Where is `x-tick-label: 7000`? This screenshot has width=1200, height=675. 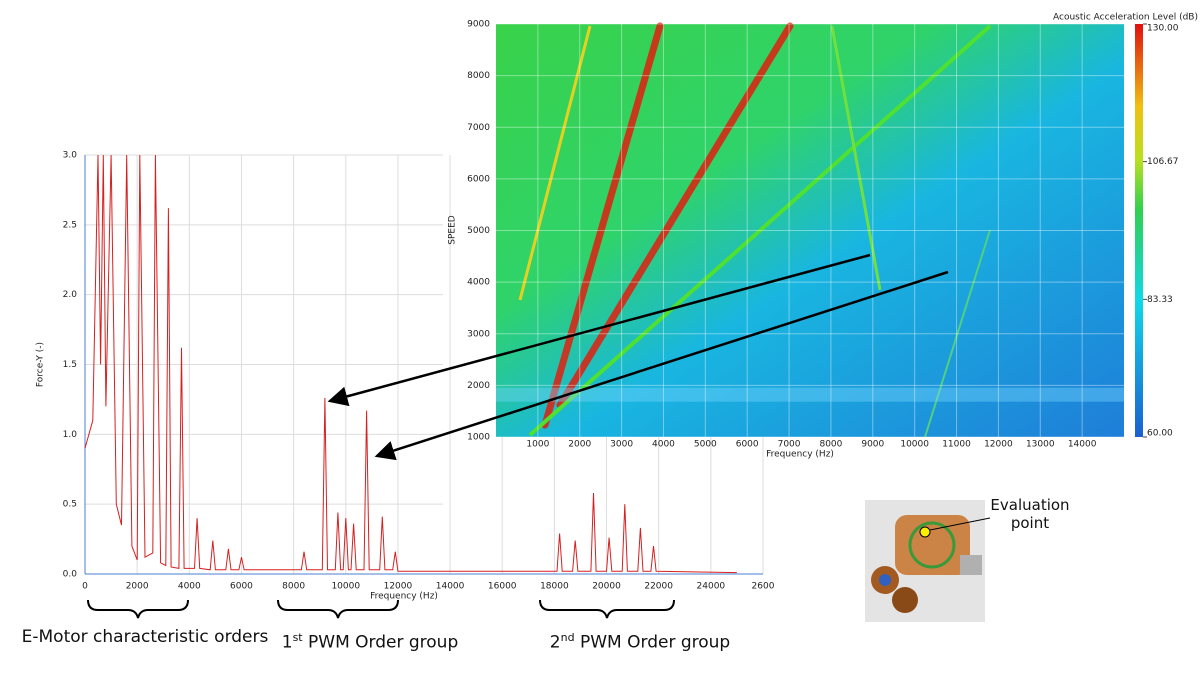
x-tick-label: 7000 is located at coordinates (789, 445).